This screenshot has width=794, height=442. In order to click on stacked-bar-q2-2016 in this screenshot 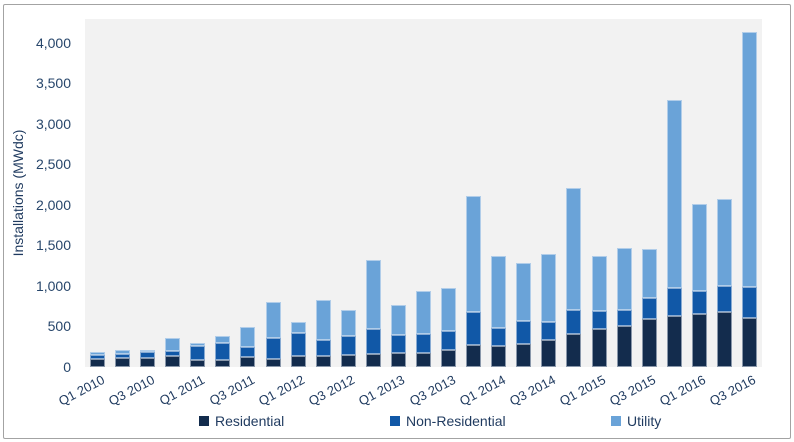, I will do `click(724, 282)`.